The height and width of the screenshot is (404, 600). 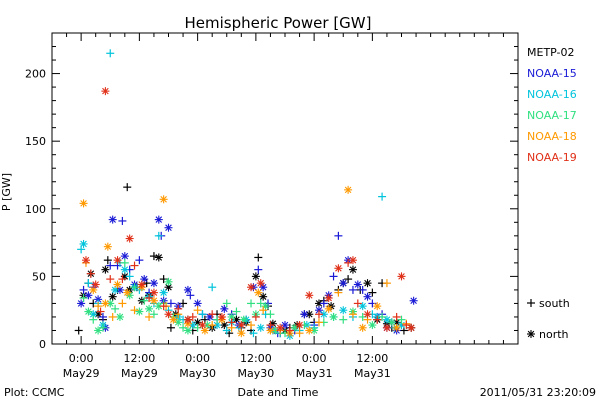 What do you see at coordinates (552, 157) in the screenshot?
I see `legend-entry: NOAA-19` at bounding box center [552, 157].